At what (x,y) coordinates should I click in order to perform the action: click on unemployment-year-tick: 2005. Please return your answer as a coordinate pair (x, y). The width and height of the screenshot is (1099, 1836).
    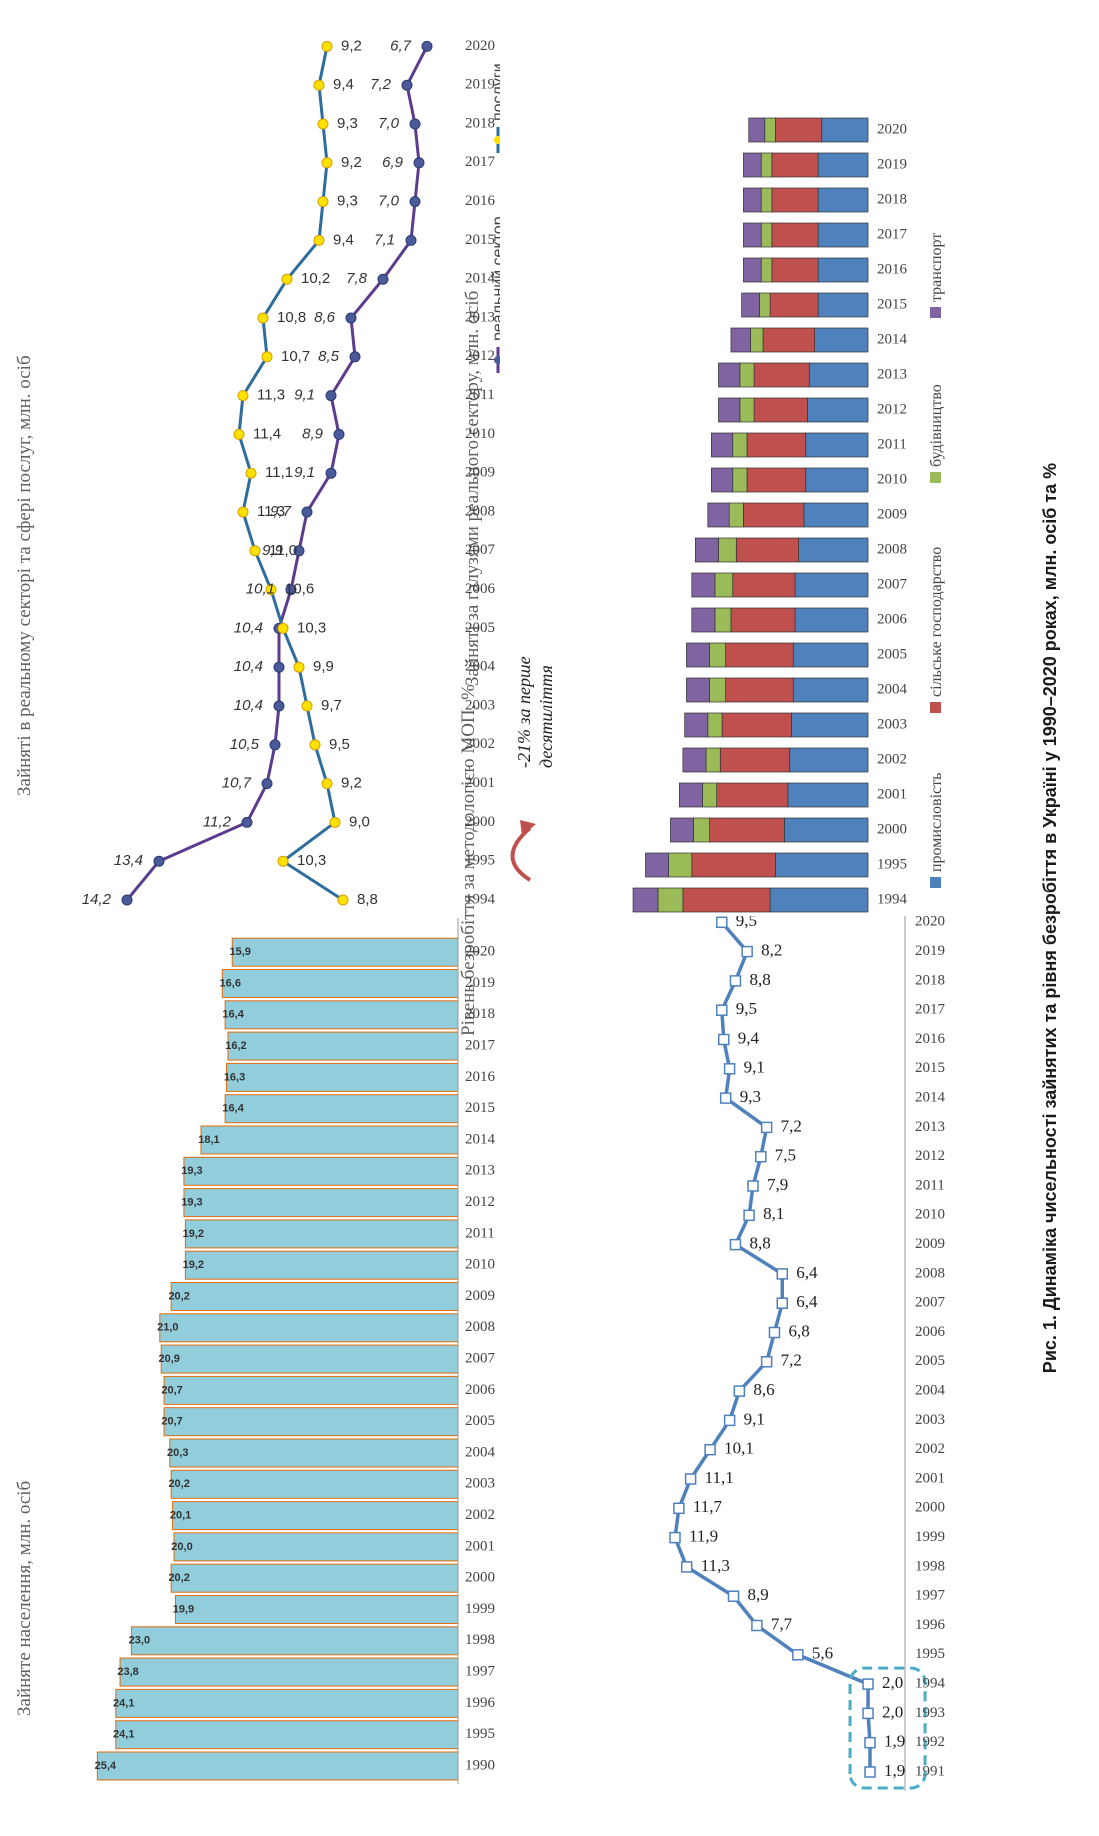
    Looking at the image, I should click on (930, 1361).